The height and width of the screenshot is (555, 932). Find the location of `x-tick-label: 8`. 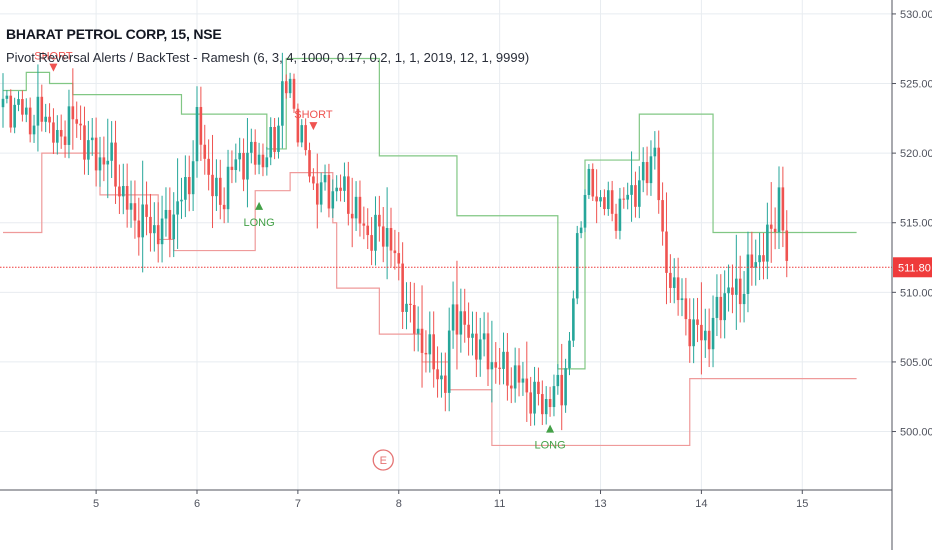

x-tick-label: 8 is located at coordinates (399, 504).